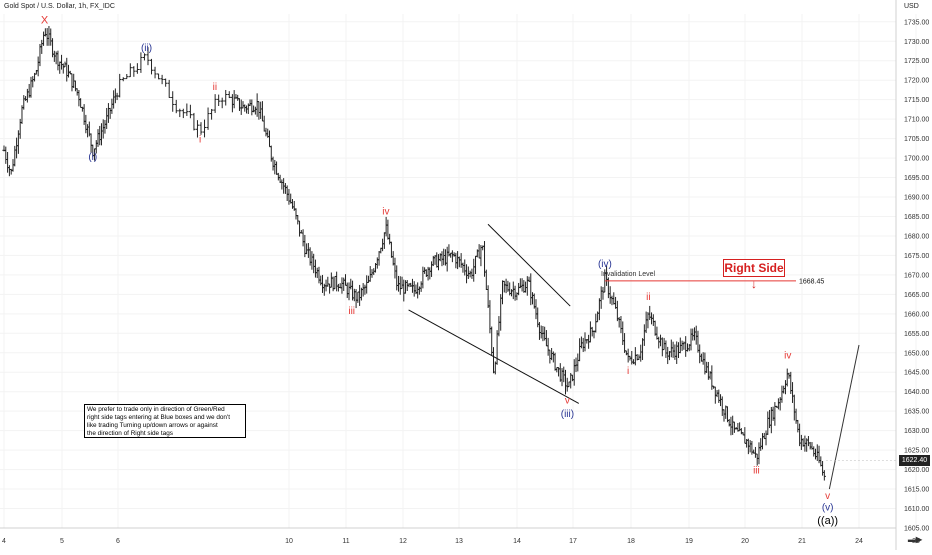  I want to click on x-tick-label: 14, so click(517, 541).